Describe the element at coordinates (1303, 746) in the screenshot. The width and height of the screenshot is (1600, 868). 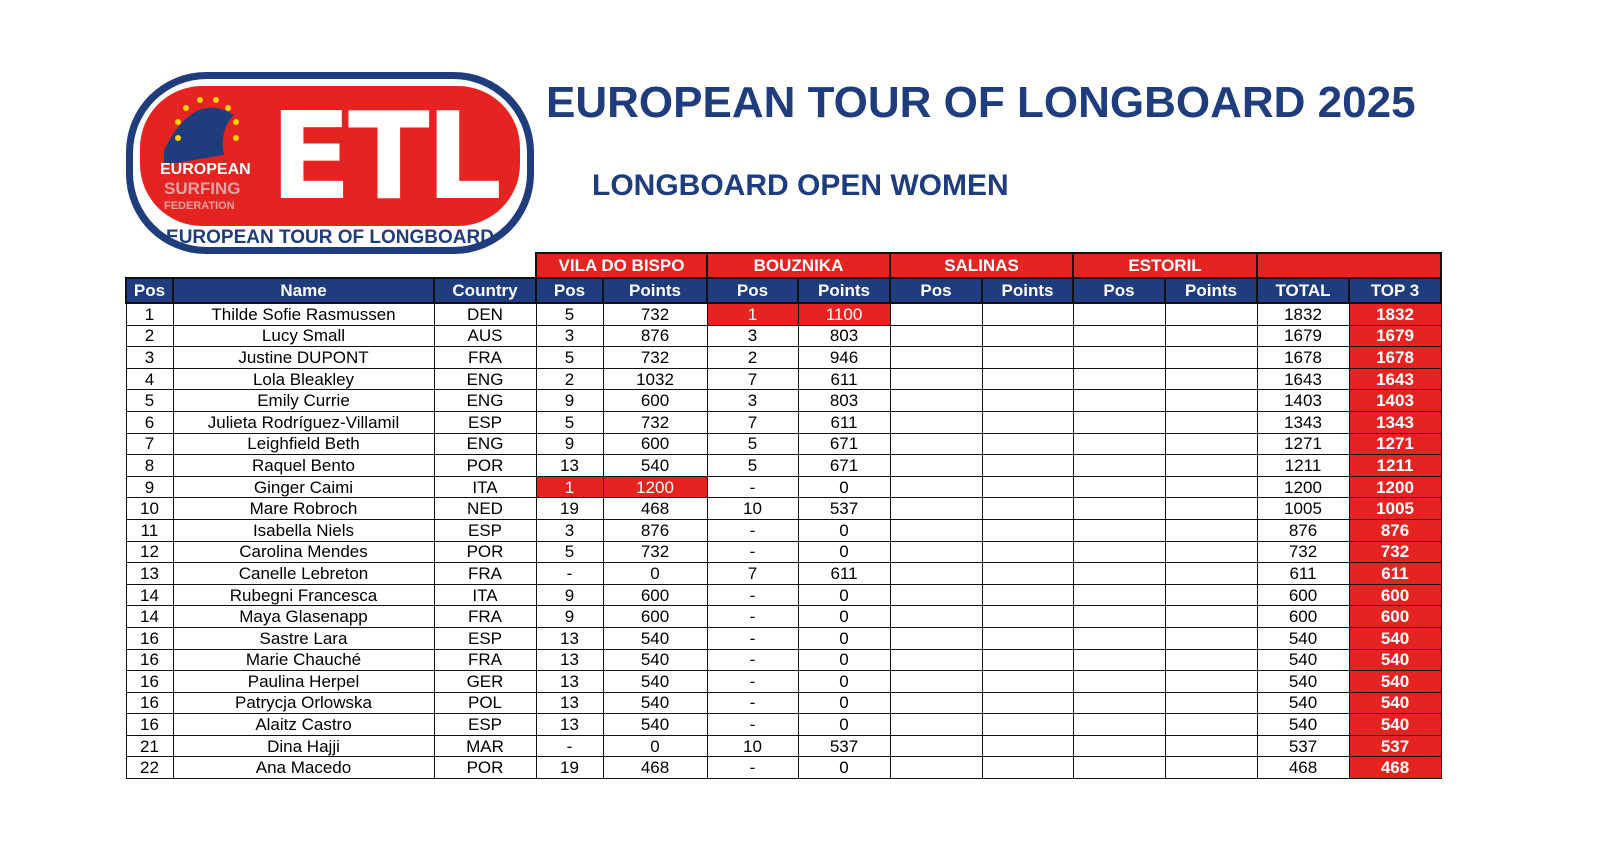
I see `total-cell: 537` at that location.